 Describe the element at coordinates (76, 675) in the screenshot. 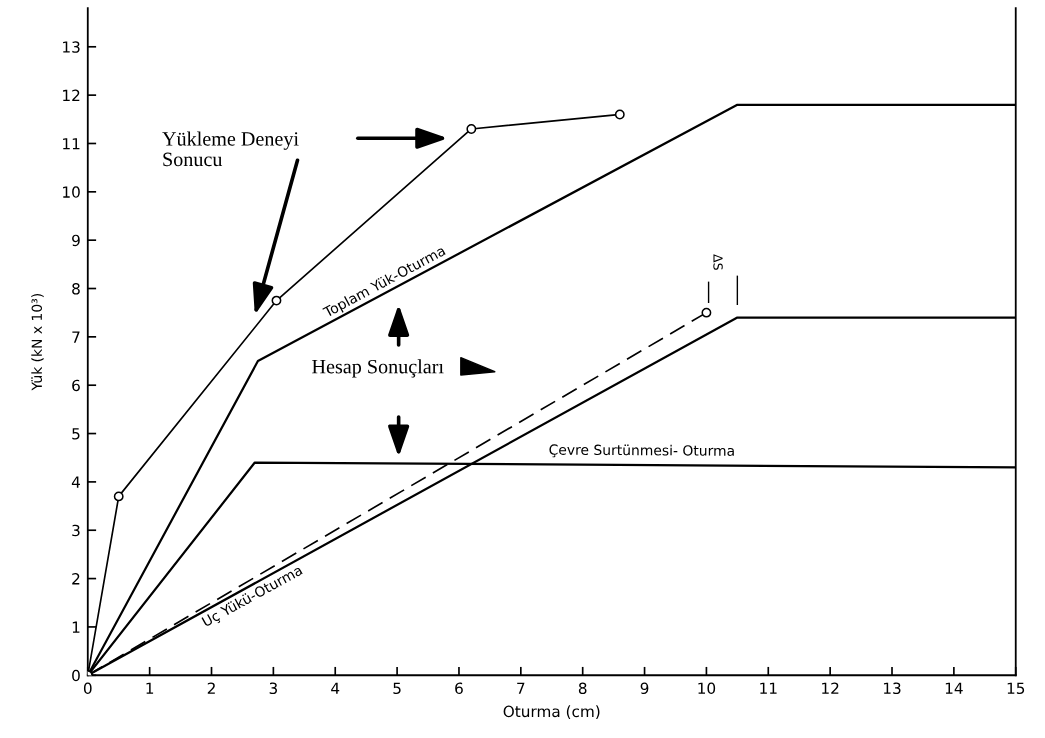

I see `y-tick-label: 0` at that location.